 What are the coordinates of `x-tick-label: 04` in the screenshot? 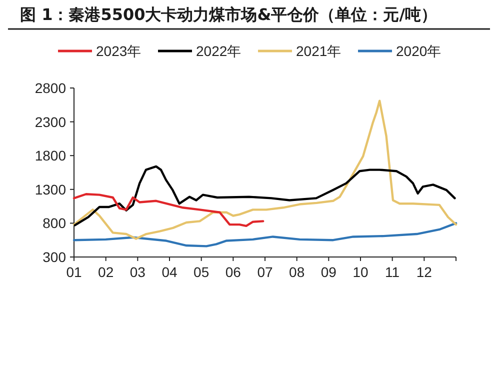 It's located at (170, 272).